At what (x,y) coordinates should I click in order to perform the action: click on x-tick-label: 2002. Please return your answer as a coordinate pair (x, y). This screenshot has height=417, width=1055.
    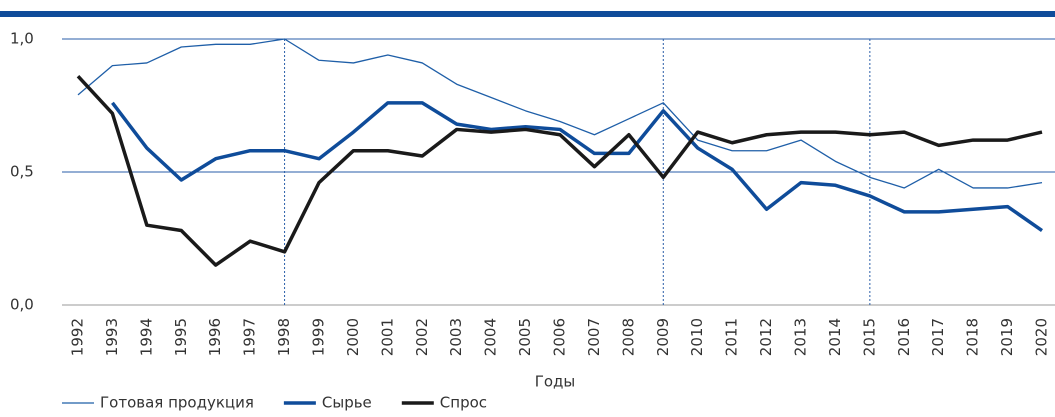
    Looking at the image, I should click on (422, 337).